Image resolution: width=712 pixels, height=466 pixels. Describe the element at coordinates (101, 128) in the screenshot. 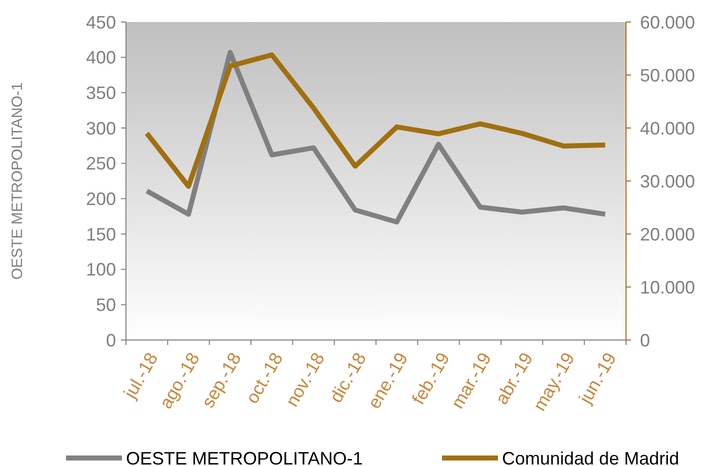

I see `y-tick-label: 300` at that location.